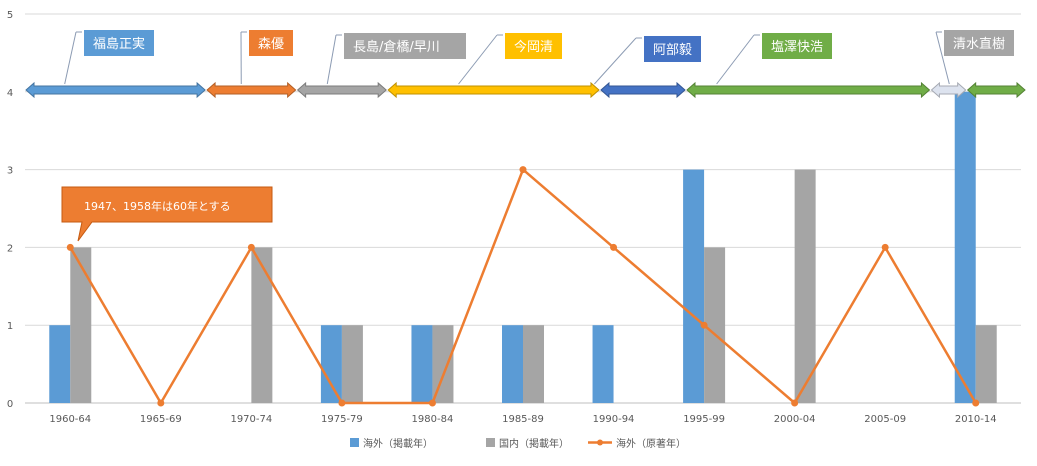  What do you see at coordinates (396, 47) in the screenshot?
I see `era-label: 長島/倉橋/早川` at bounding box center [396, 47].